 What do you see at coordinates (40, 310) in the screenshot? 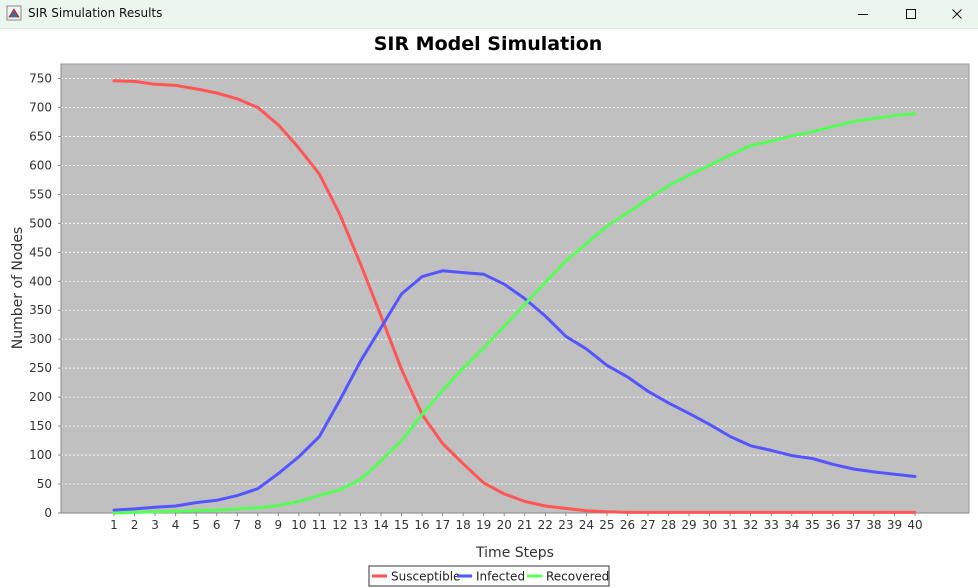
I see `y-tick-label: 350` at bounding box center [40, 310].